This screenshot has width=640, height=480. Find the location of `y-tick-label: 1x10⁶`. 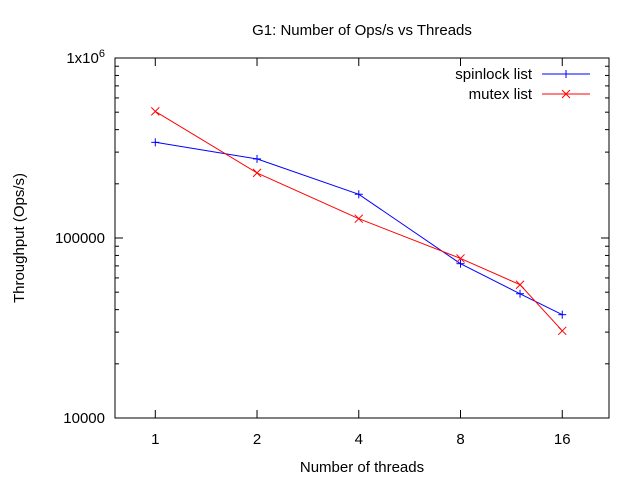

y-tick-label: 1x10⁶ is located at coordinates (85, 57).